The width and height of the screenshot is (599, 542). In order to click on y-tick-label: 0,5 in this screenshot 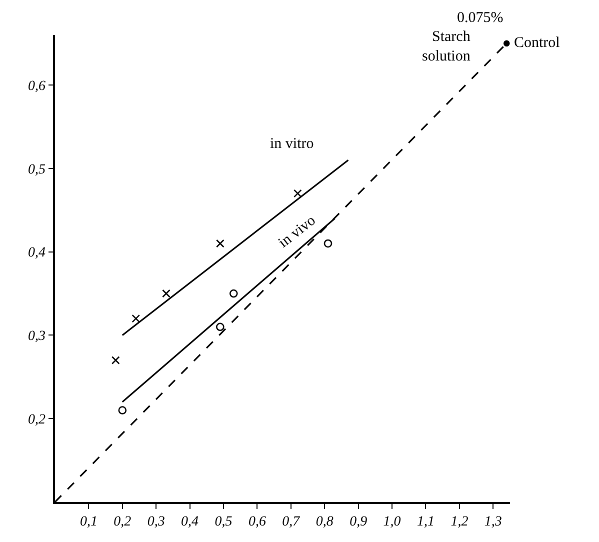, I will do `click(37, 170)`.